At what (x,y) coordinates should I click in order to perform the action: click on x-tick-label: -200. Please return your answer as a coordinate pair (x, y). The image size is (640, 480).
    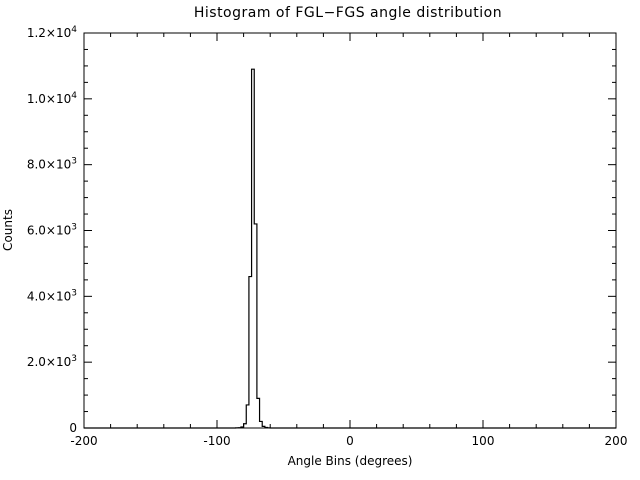
    Looking at the image, I should click on (83, 441).